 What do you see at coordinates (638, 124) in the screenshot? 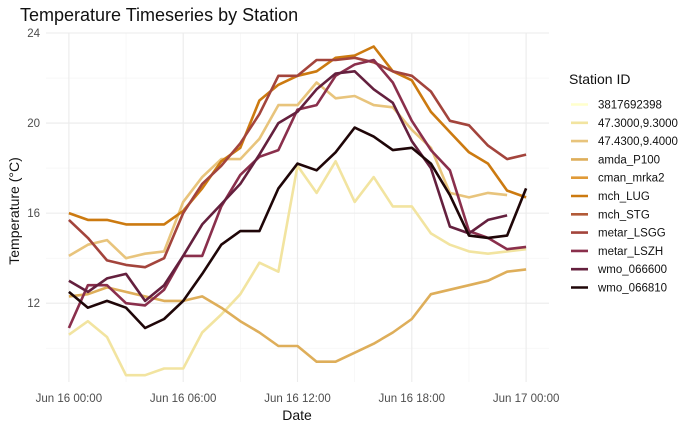
I see `legend-label: 47.3000,9.3000` at bounding box center [638, 124].